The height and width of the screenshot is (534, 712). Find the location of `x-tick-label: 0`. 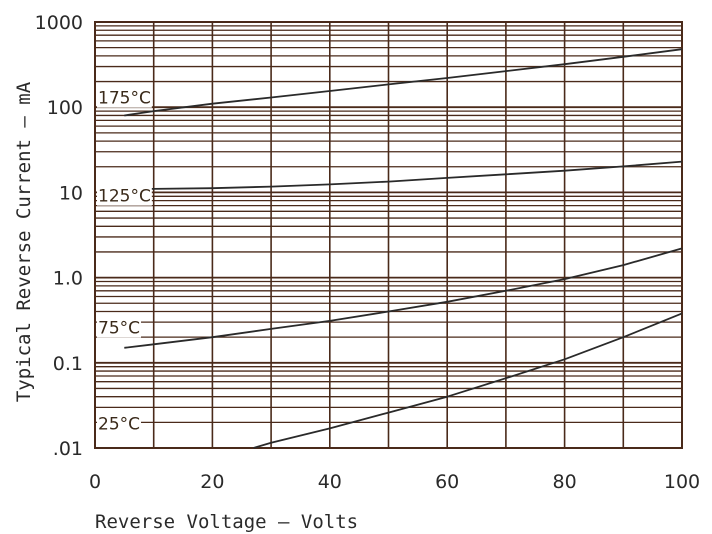

x-tick-label: 0 is located at coordinates (95, 482).